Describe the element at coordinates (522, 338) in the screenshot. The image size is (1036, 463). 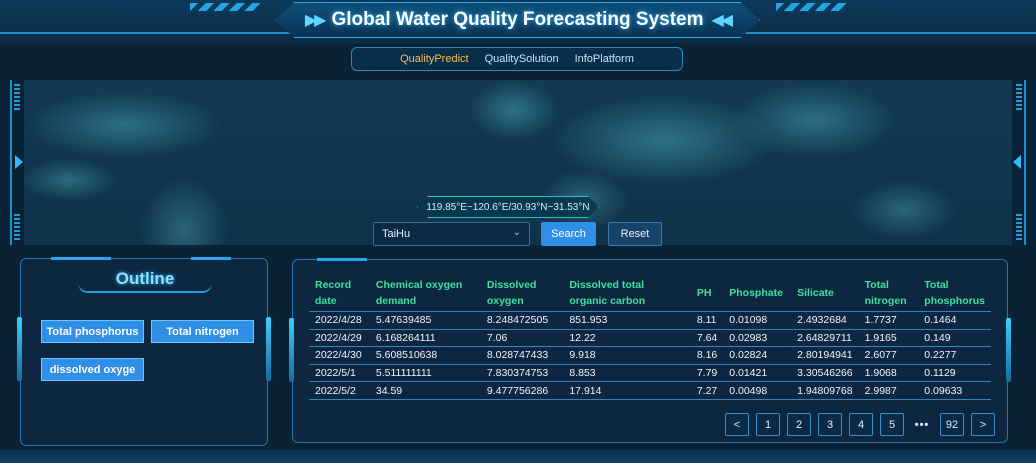
I see `table-cell: 7.06` at that location.